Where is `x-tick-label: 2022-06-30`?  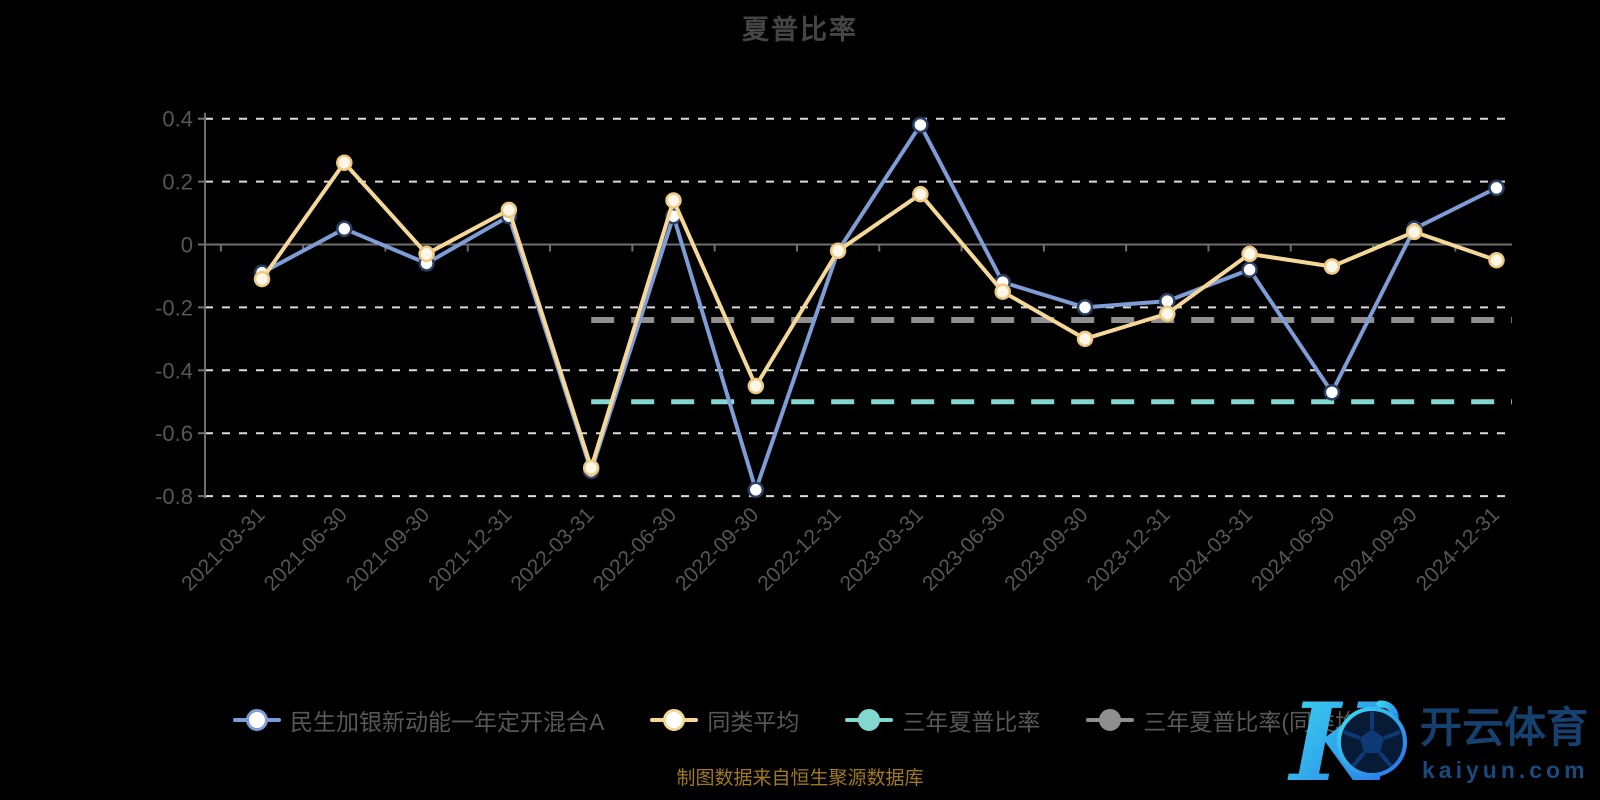
x-tick-label: 2022-06-30 is located at coordinates (635, 549).